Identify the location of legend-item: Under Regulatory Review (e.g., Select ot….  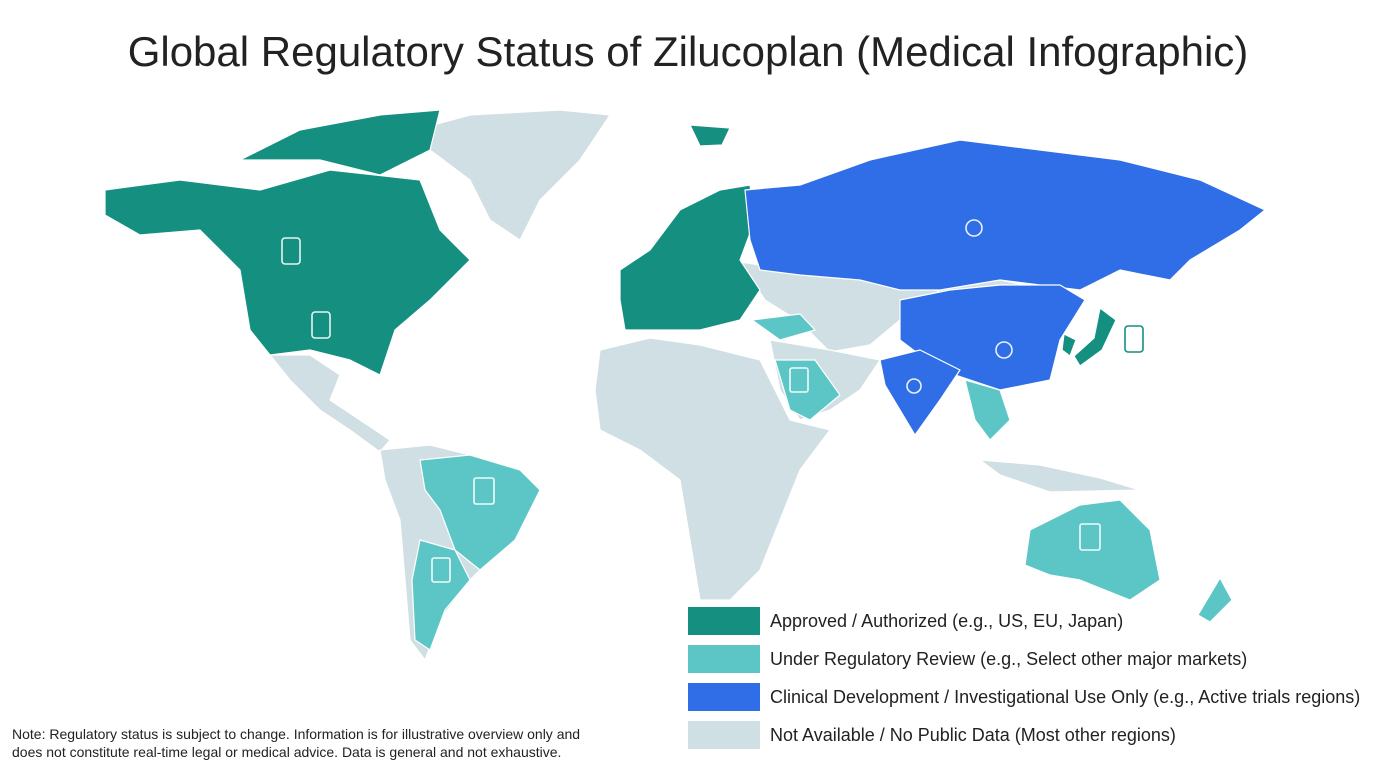
(967, 659).